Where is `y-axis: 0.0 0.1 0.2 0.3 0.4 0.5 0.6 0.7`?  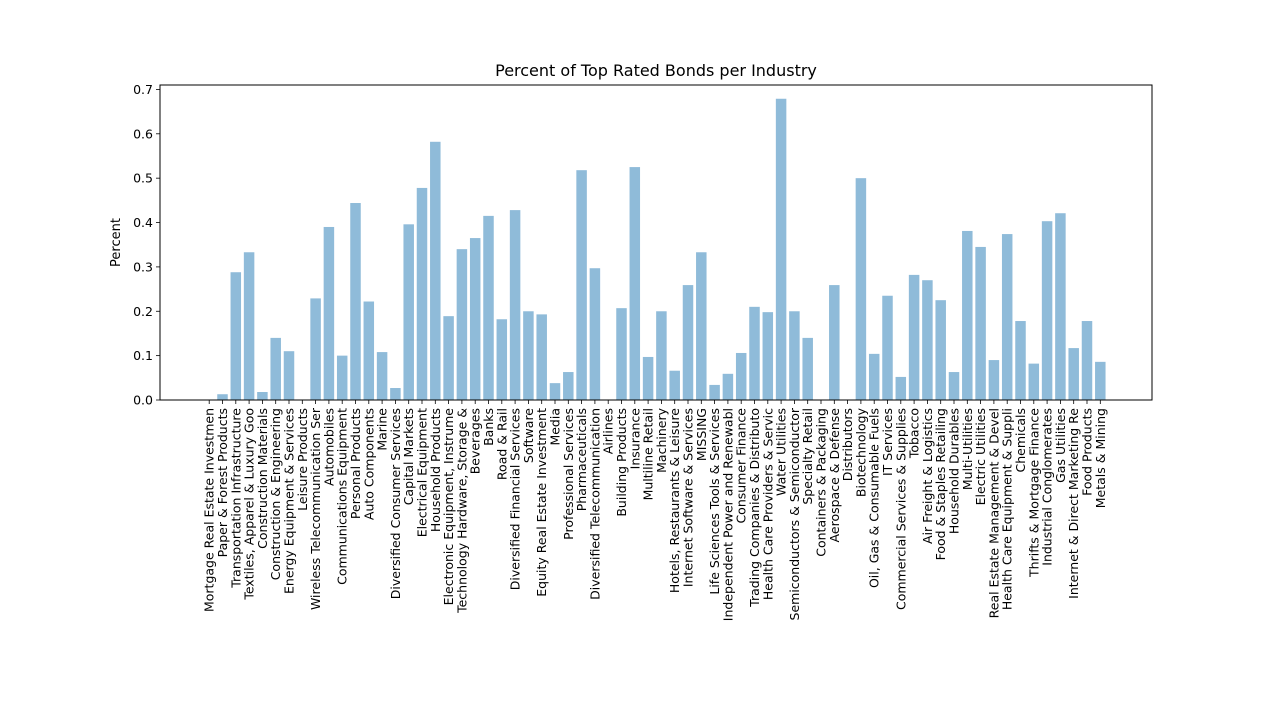 y-axis: 0.0 0.1 0.2 0.3 0.4 0.5 0.6 0.7 is located at coordinates (146, 245).